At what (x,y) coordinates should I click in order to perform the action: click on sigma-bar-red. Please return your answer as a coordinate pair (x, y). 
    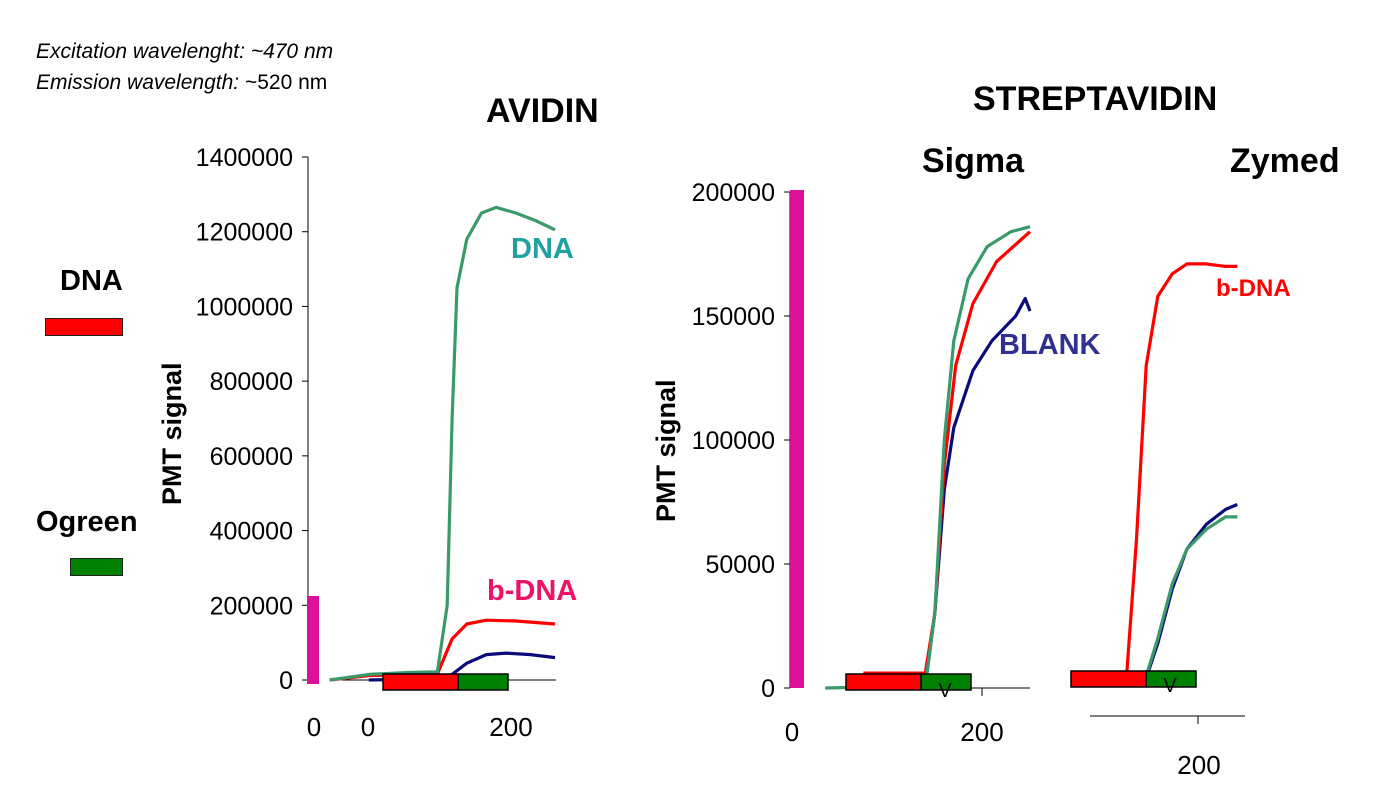
    Looking at the image, I should click on (883, 682).